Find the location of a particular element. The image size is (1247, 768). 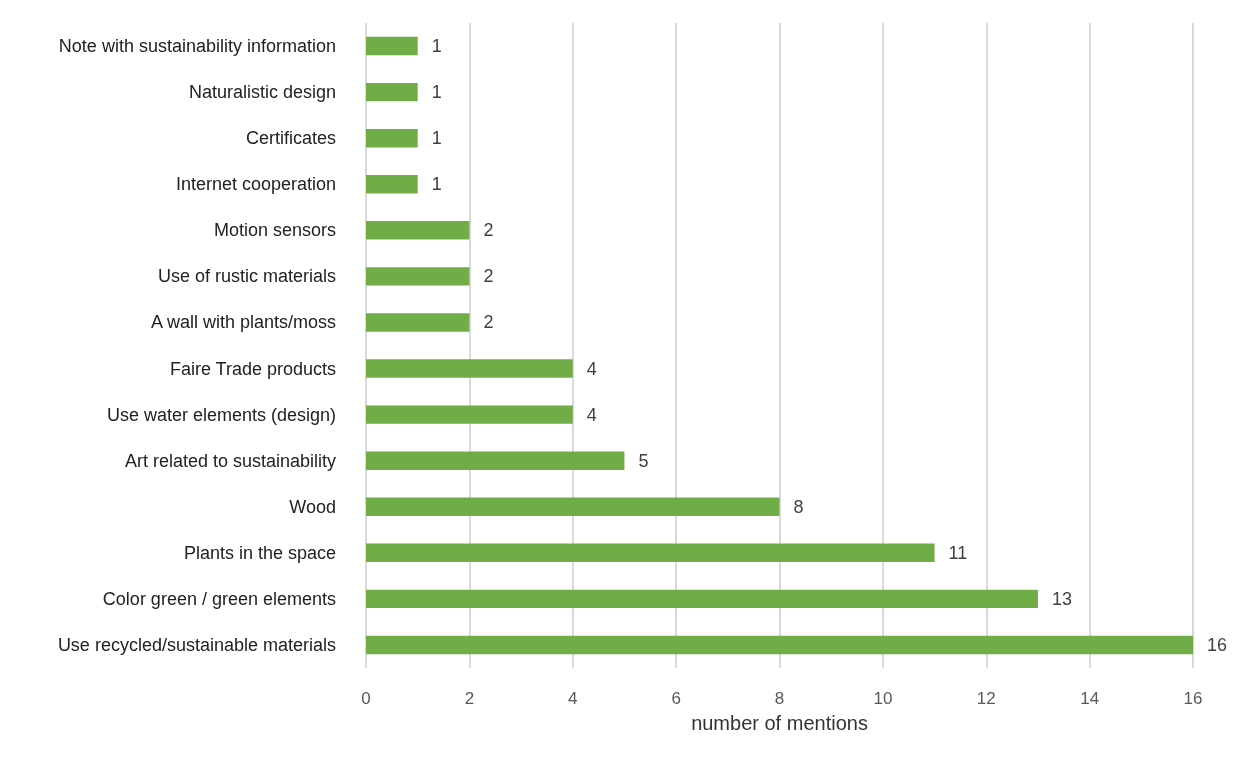

x-tick-label: 2 is located at coordinates (469, 698).